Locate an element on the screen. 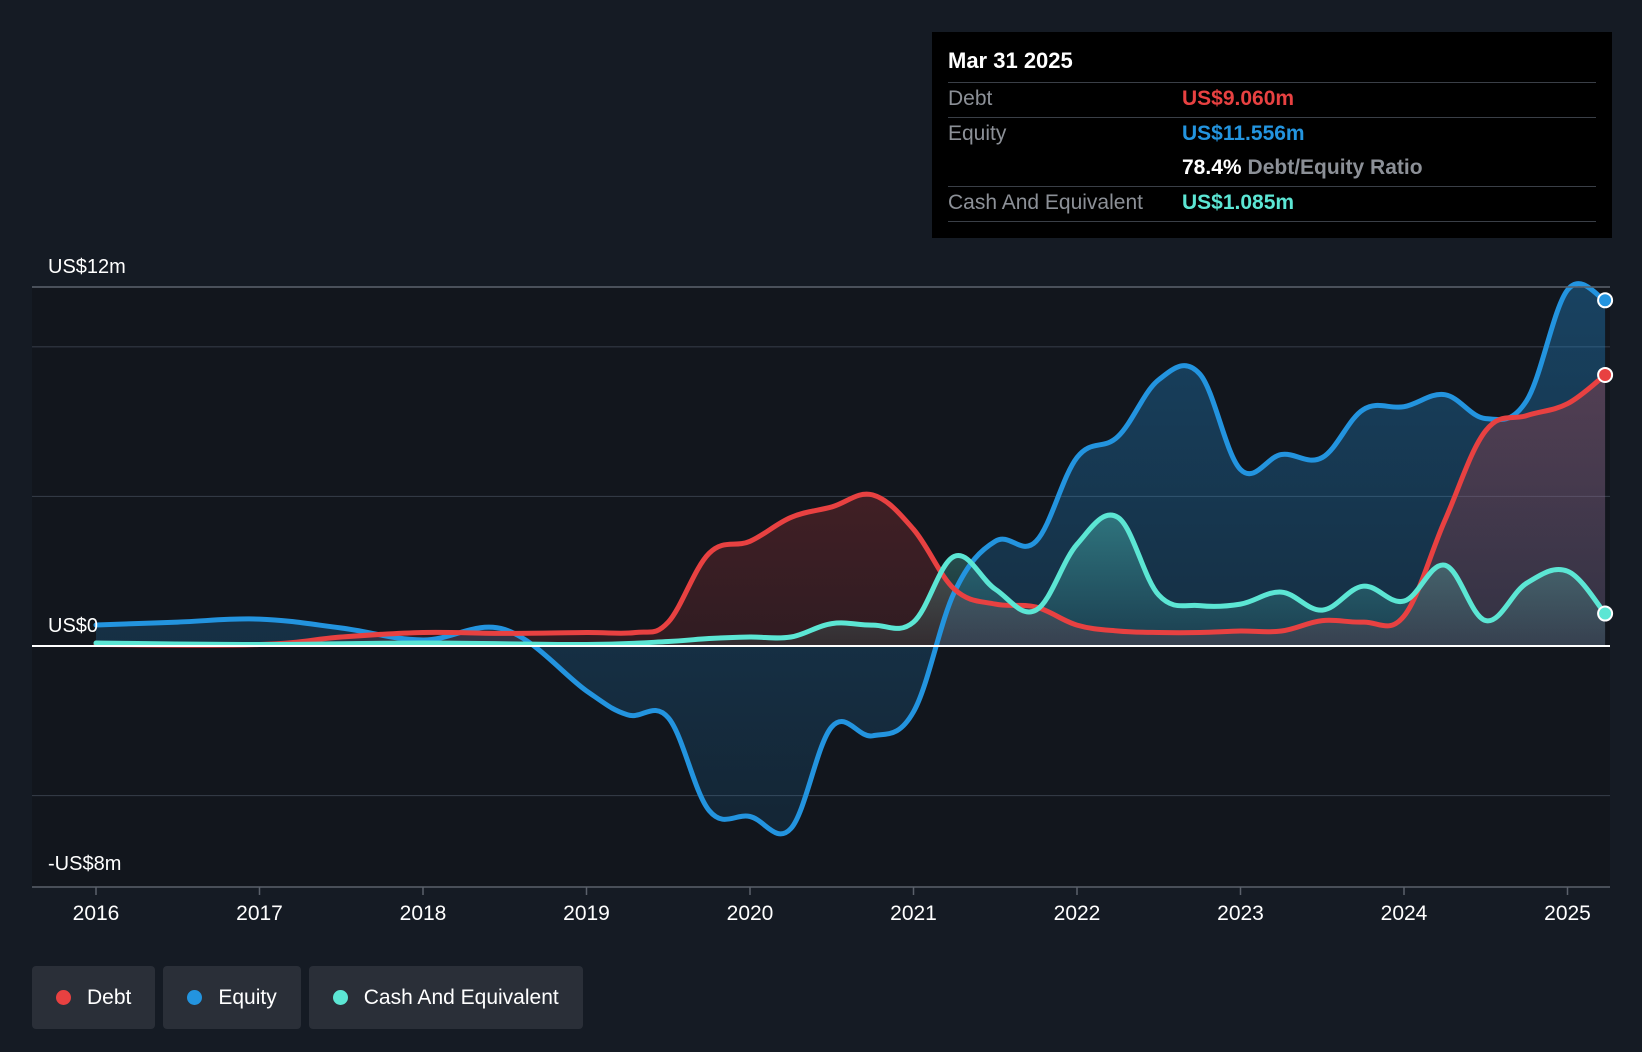 This screenshot has height=1052, width=1642. x-tick-label: 2020 is located at coordinates (750, 913).